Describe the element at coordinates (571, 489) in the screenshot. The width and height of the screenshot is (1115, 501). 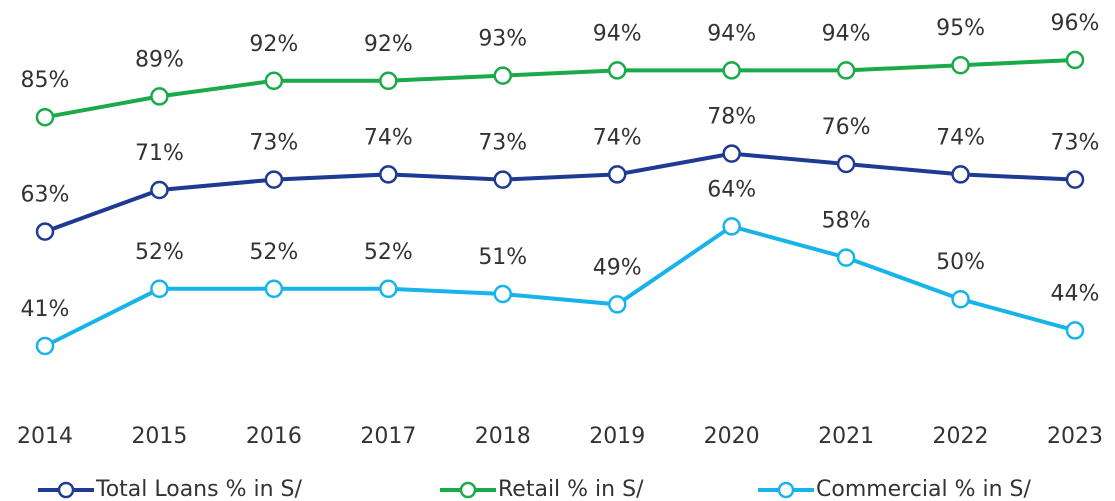
I see `legend-label: Retail % in S/` at that location.